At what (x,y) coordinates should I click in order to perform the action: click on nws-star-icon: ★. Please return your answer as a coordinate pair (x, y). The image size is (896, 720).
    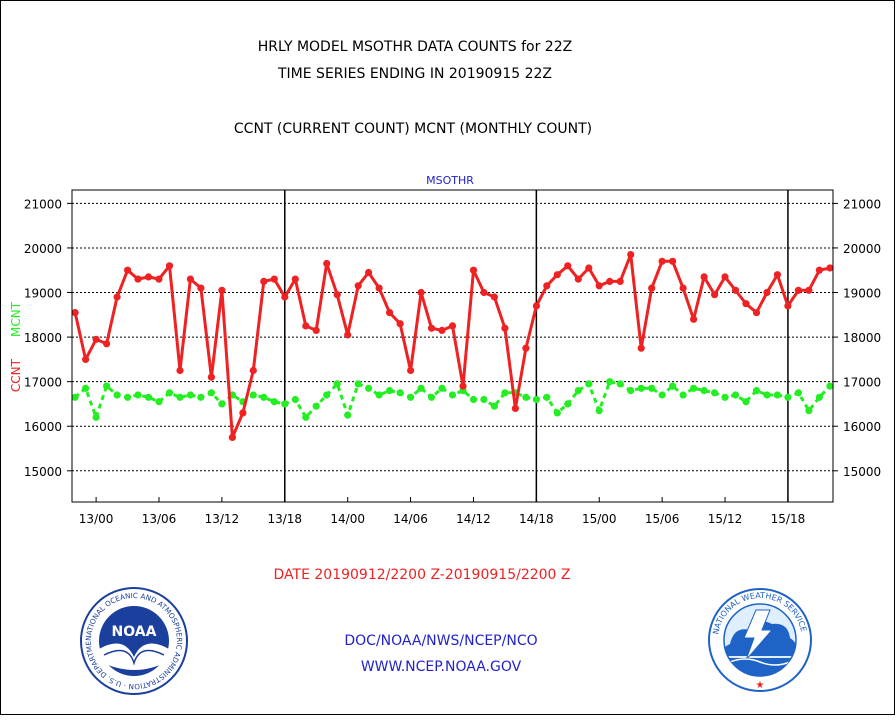
    Looking at the image, I should click on (760, 685).